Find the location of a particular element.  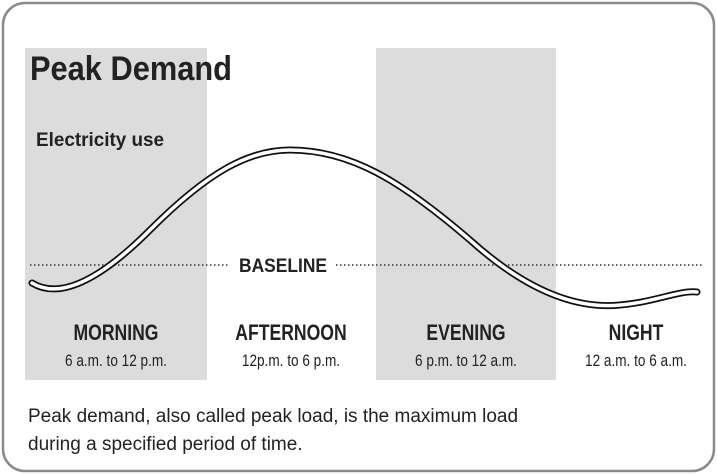

period-name: AFTERNOON is located at coordinates (290, 333).